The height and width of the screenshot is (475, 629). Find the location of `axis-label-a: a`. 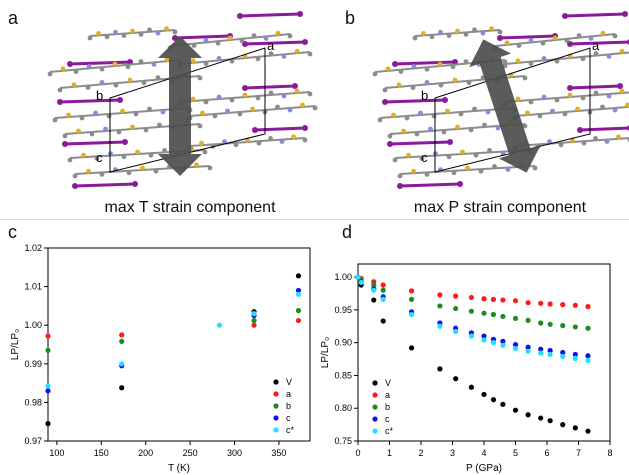

axis-label-a: a is located at coordinates (596, 45).